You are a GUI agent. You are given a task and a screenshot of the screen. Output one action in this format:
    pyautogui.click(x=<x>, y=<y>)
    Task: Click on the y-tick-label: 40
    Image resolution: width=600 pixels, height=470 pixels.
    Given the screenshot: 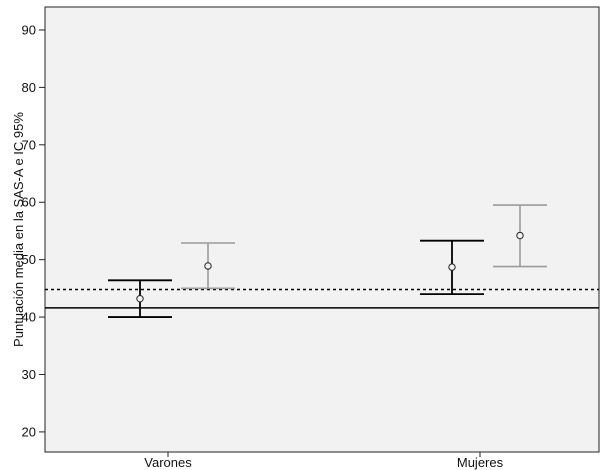 What is the action you would take?
    pyautogui.click(x=29, y=317)
    